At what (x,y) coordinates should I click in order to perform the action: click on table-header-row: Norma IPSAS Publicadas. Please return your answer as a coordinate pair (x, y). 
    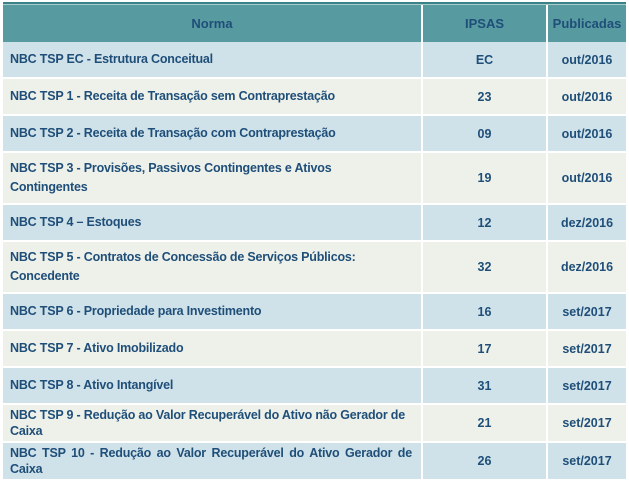
    Looking at the image, I should click on (314, 23).